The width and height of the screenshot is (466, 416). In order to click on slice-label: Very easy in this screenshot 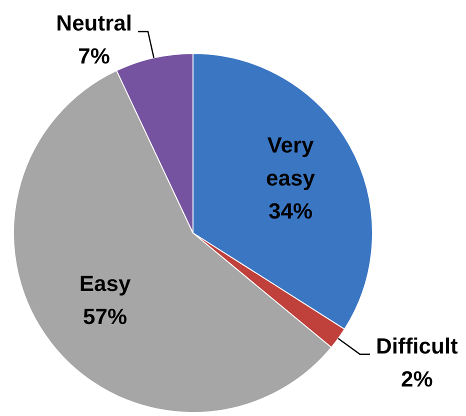, I will do `click(291, 161)`.